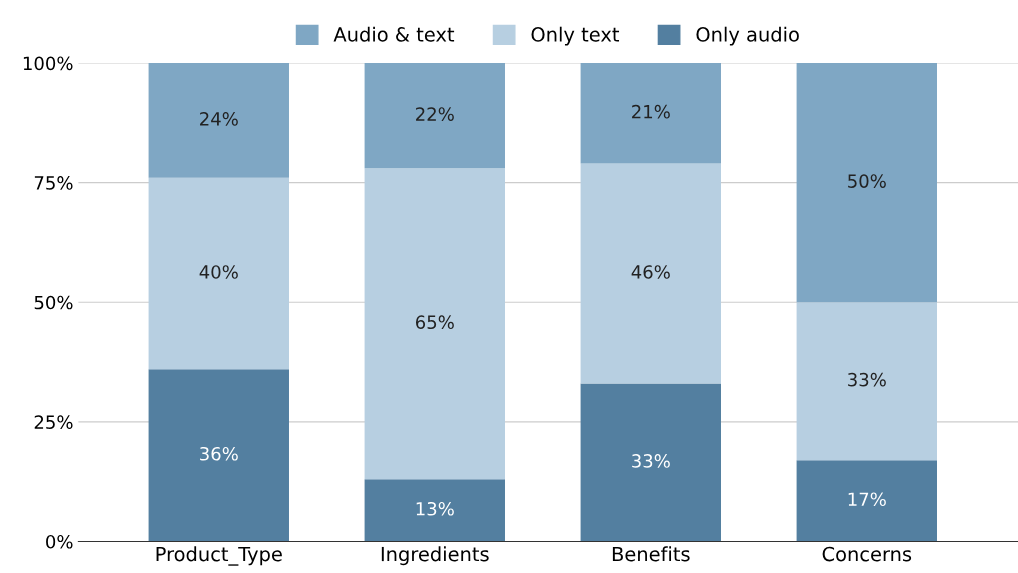  What do you see at coordinates (394, 34) in the screenshot?
I see `legend-label: Audio & text` at bounding box center [394, 34].